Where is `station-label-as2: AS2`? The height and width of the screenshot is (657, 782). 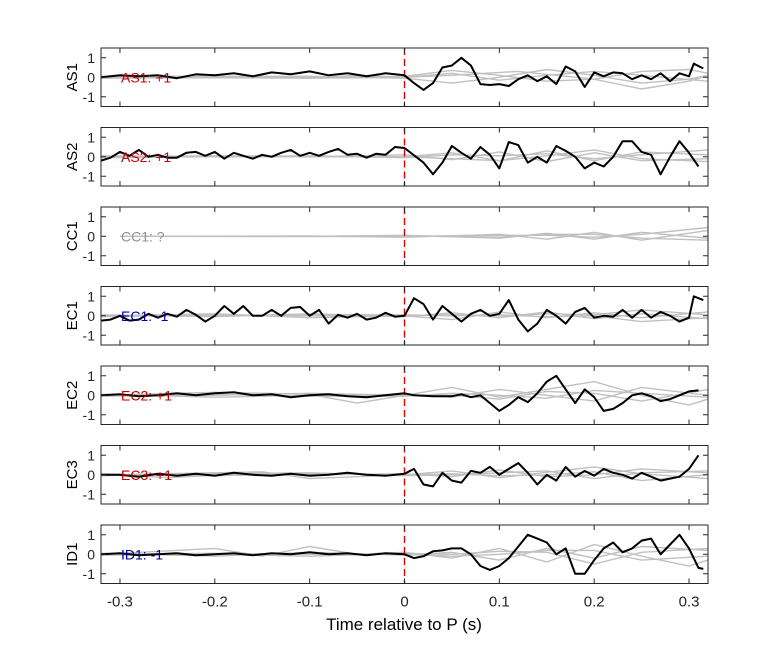 station-label-as2: AS2 is located at coordinates (72, 157).